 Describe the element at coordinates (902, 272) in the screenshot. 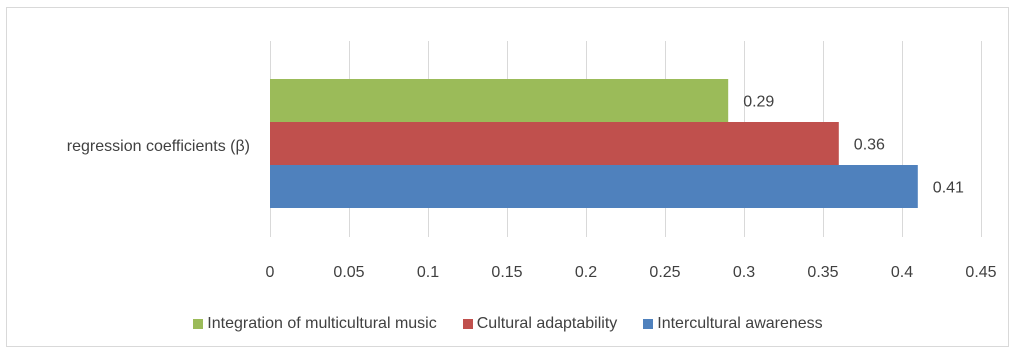

I see `x-tick-label: 0.4` at that location.